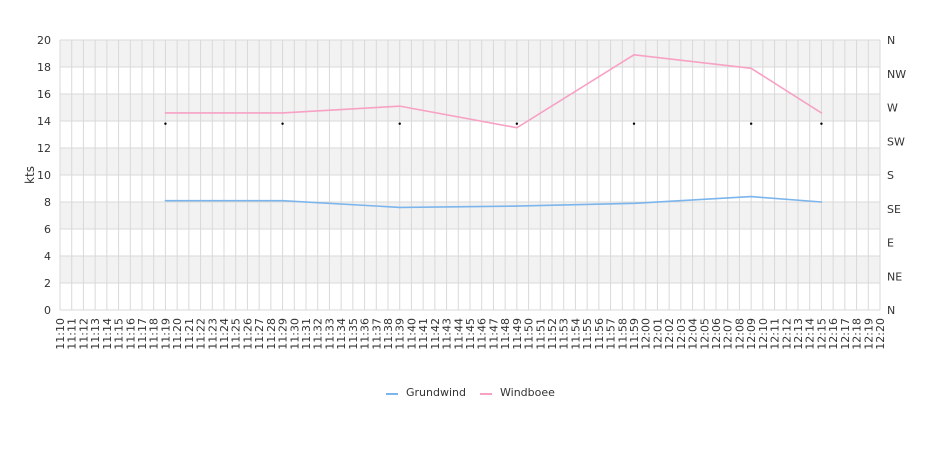 Image resolution: width=940 pixels, height=450 pixels. Describe the element at coordinates (47, 202) in the screenshot. I see `y-tick-label: 8` at that location.